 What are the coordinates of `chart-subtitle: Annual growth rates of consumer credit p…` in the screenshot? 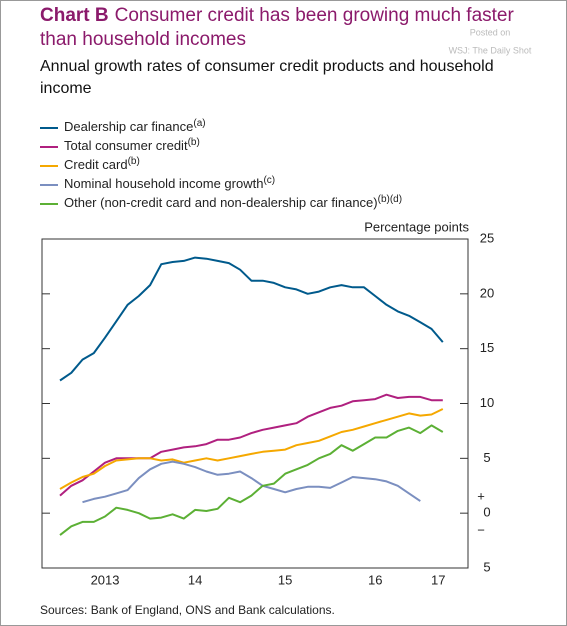 It's located at (267, 77).